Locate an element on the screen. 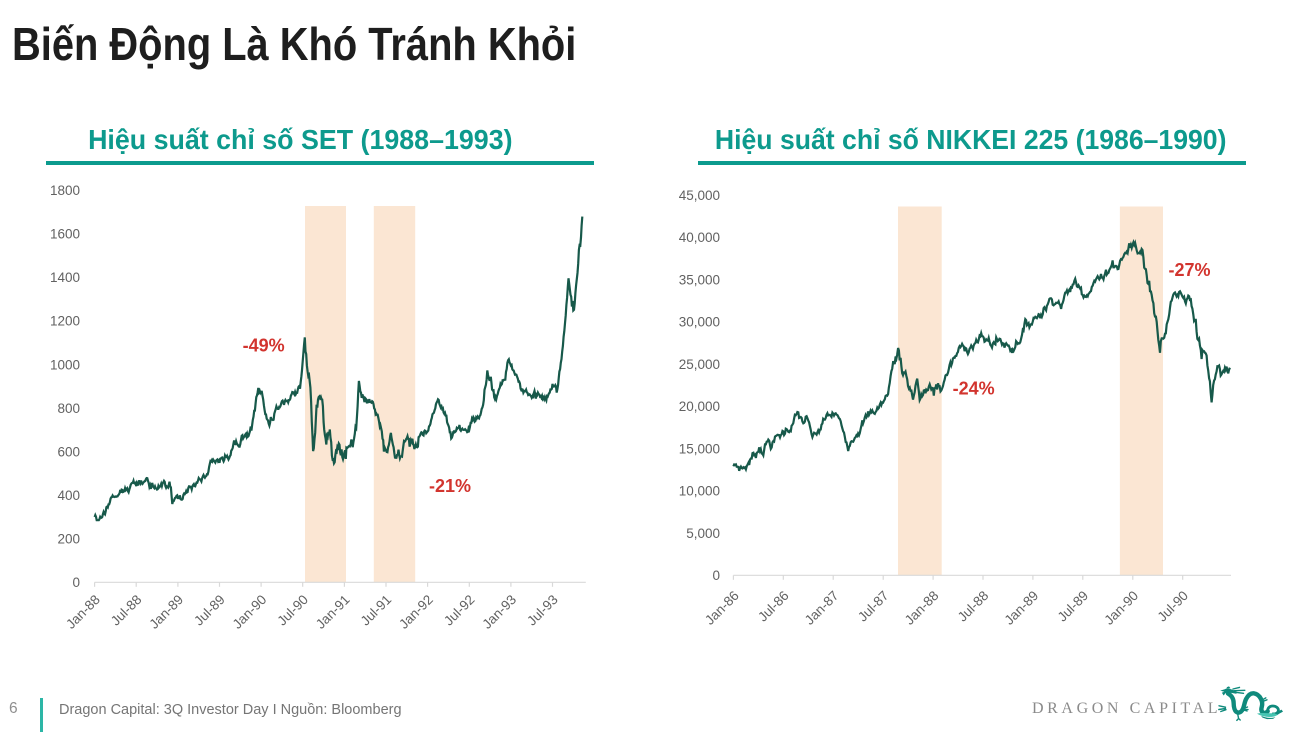 This screenshot has height=734, width=1306. svg-text: 800 is located at coordinates (68, 408).